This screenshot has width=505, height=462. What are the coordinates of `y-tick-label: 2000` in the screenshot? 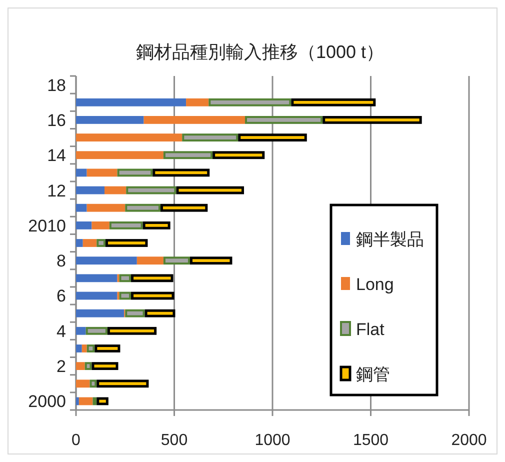 It's located at (47, 402).